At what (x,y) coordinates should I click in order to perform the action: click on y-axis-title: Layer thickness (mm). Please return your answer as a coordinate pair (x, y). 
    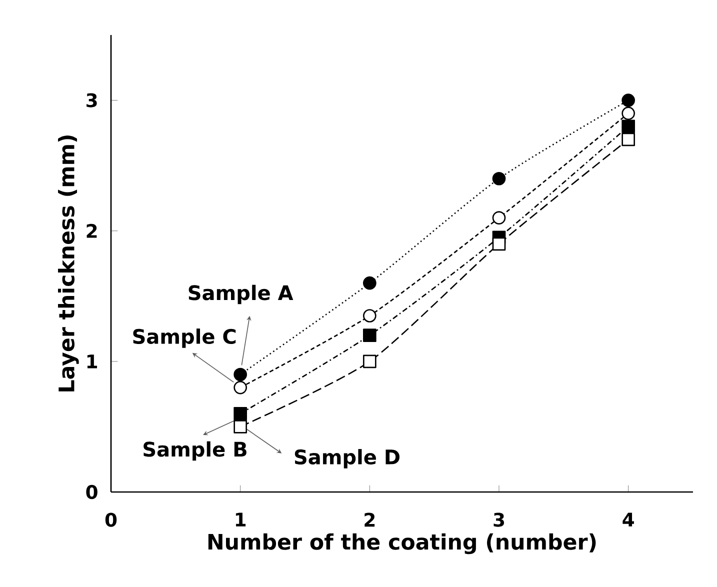
    Looking at the image, I should click on (68, 264).